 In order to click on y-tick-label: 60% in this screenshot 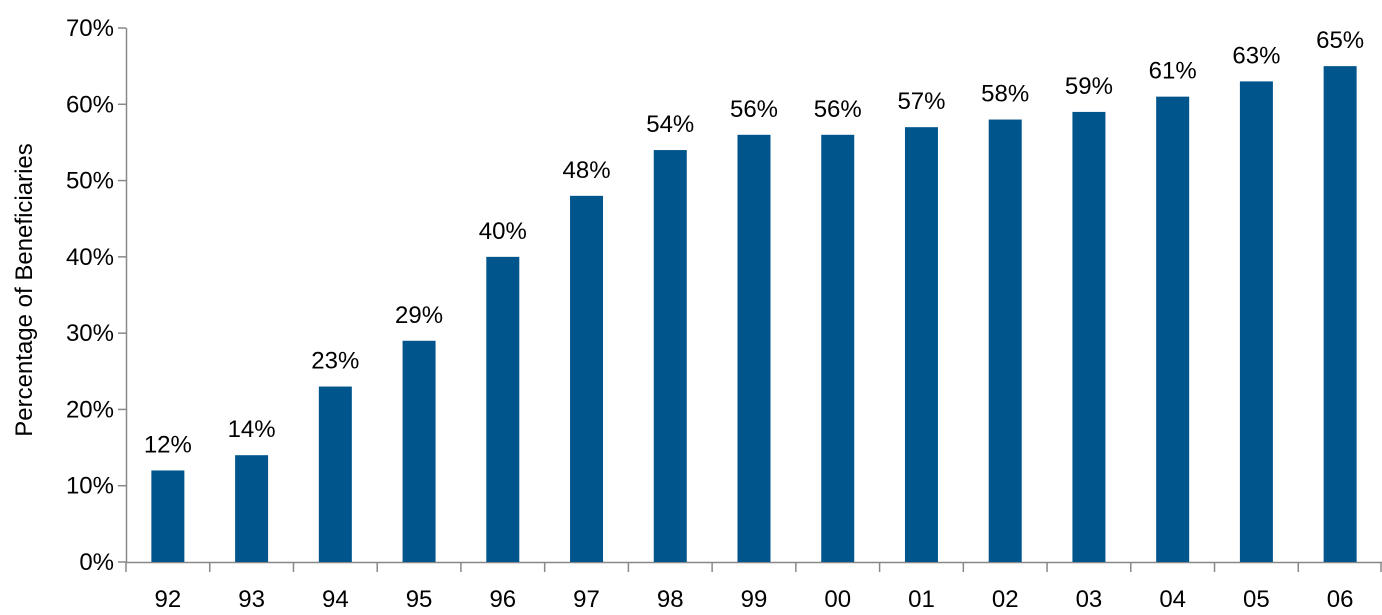, I will do `click(90, 104)`.